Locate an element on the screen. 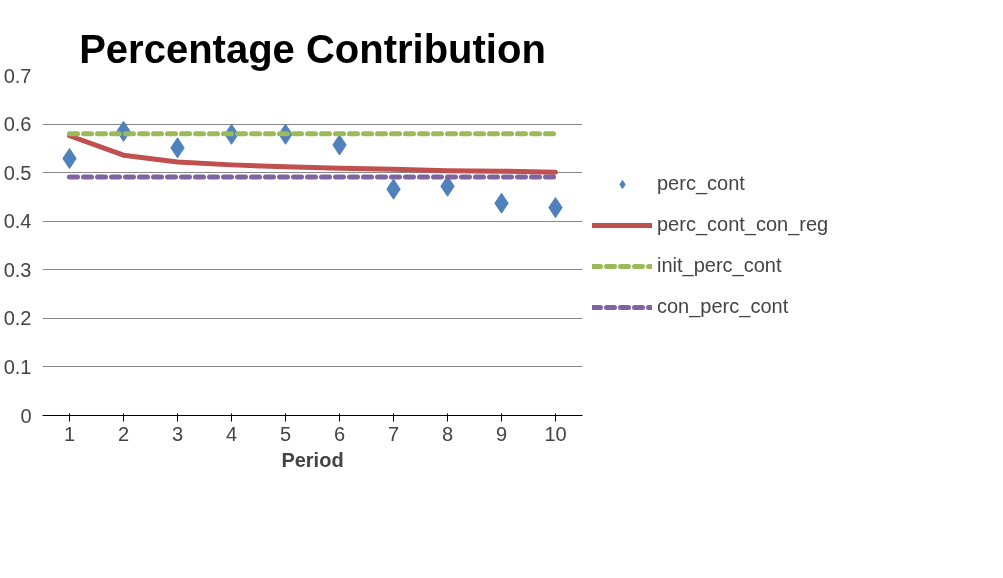  y-tick-label: 0.3 is located at coordinates (17, 269).